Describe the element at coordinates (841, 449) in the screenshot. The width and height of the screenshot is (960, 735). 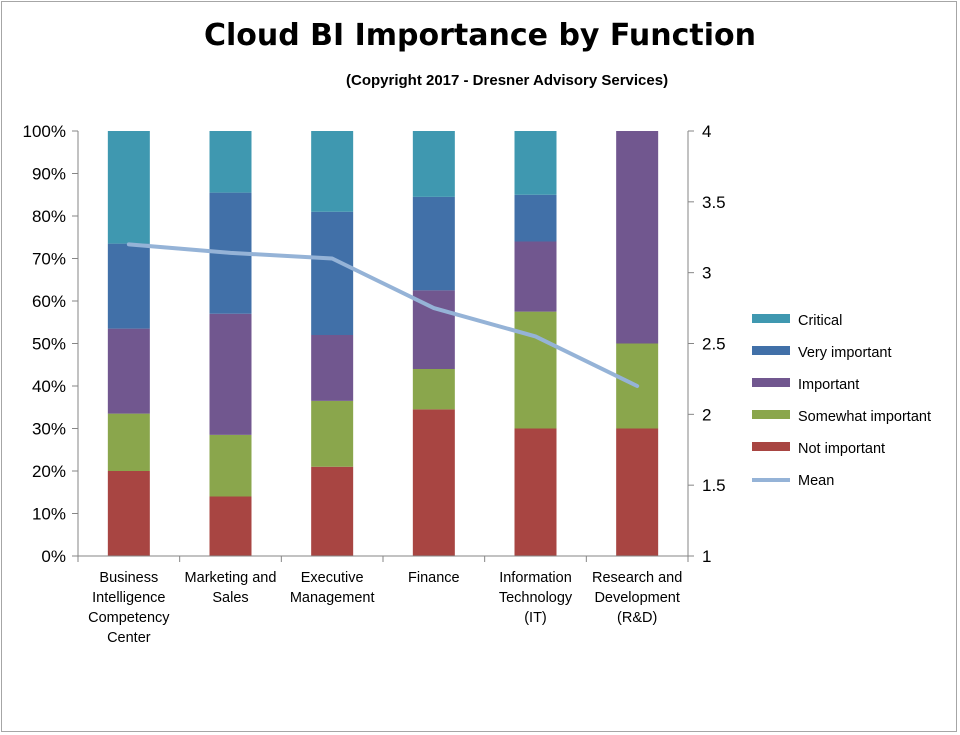
I see `legend-label: Not important` at that location.